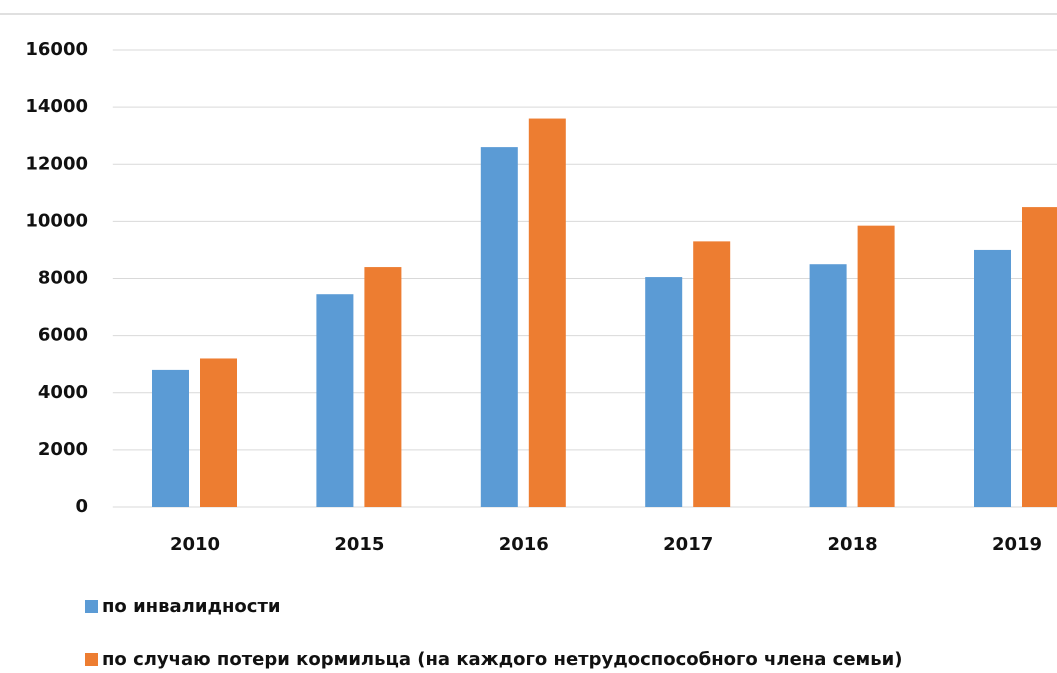  I want to click on y-tick-label: 16000, so click(56, 49).